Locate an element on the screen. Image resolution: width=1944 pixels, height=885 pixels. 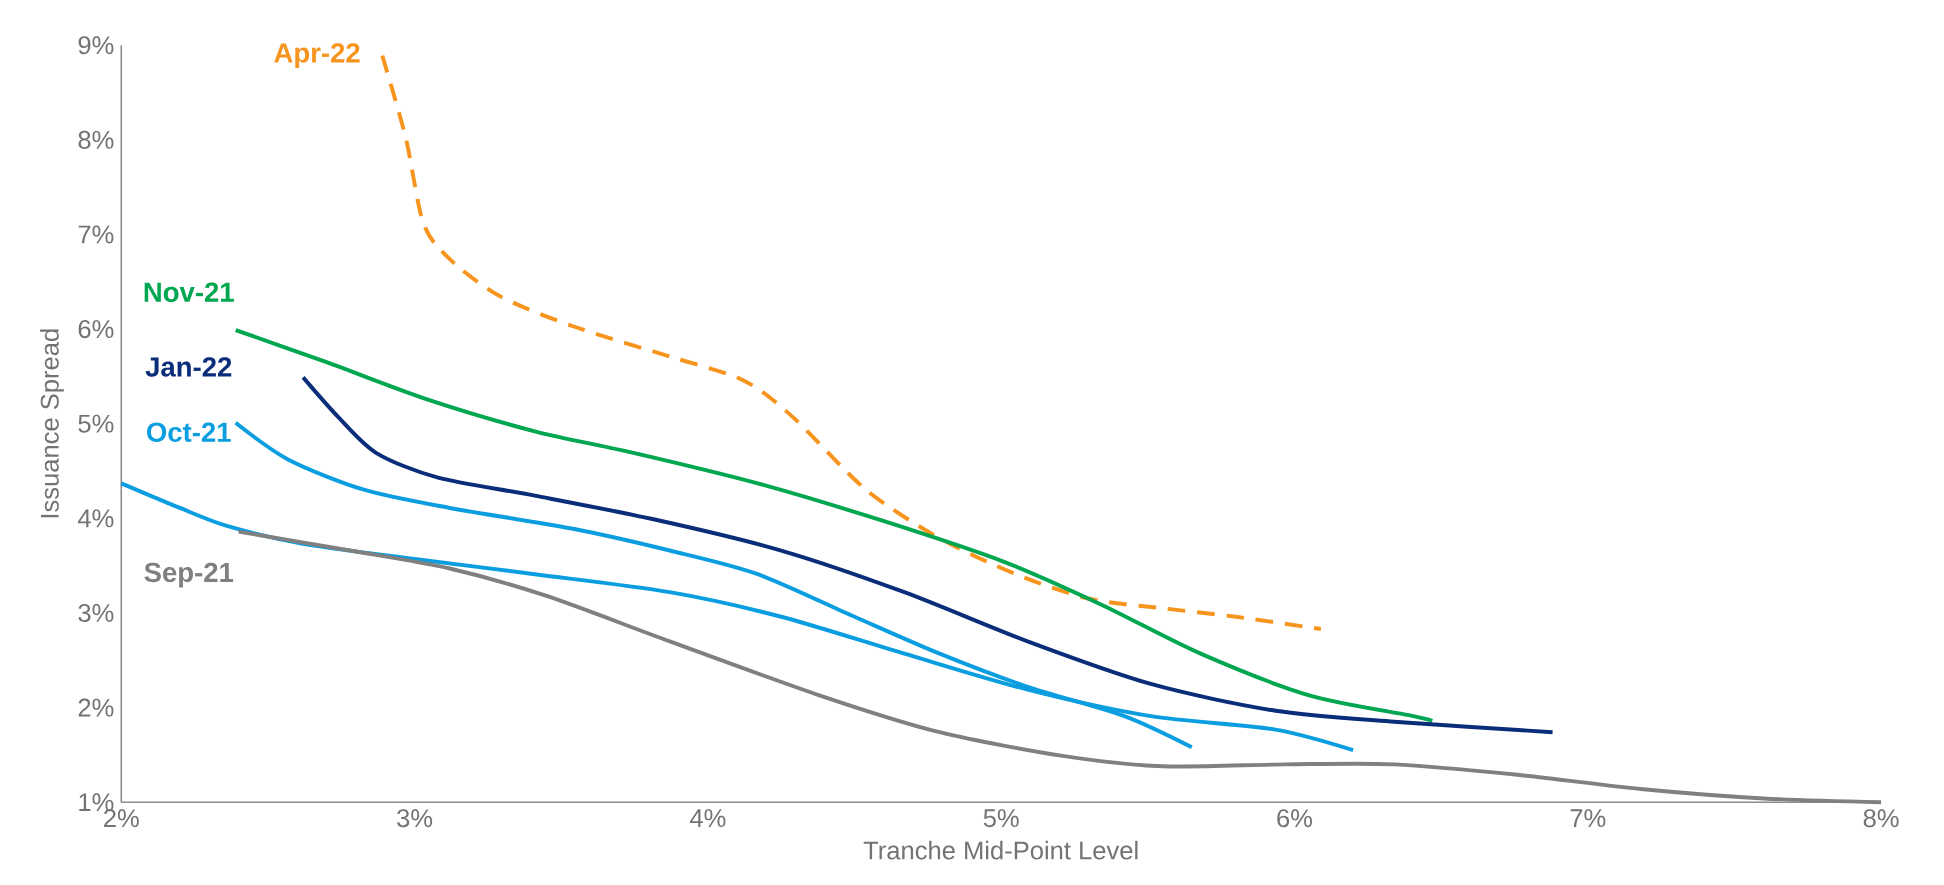
series-label: Oct-21 is located at coordinates (189, 432).